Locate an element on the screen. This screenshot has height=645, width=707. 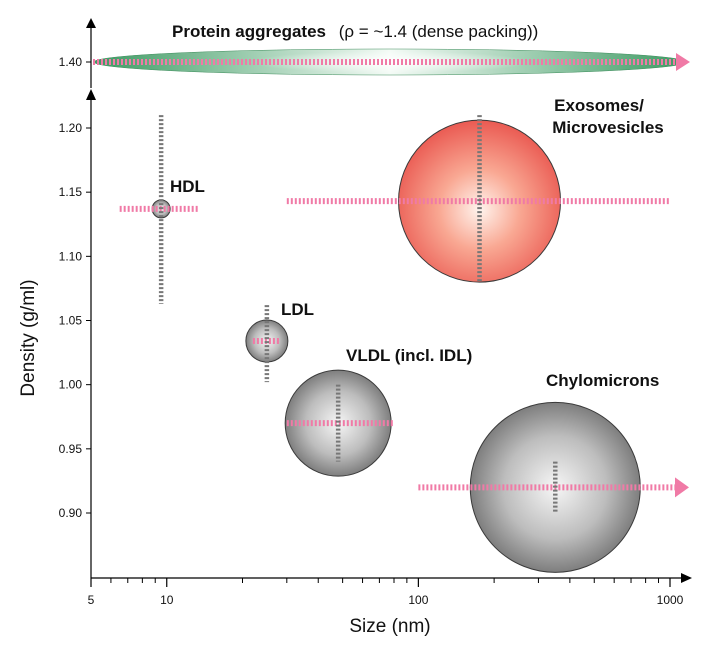
chylomicrons-particle is located at coordinates (553, 487).